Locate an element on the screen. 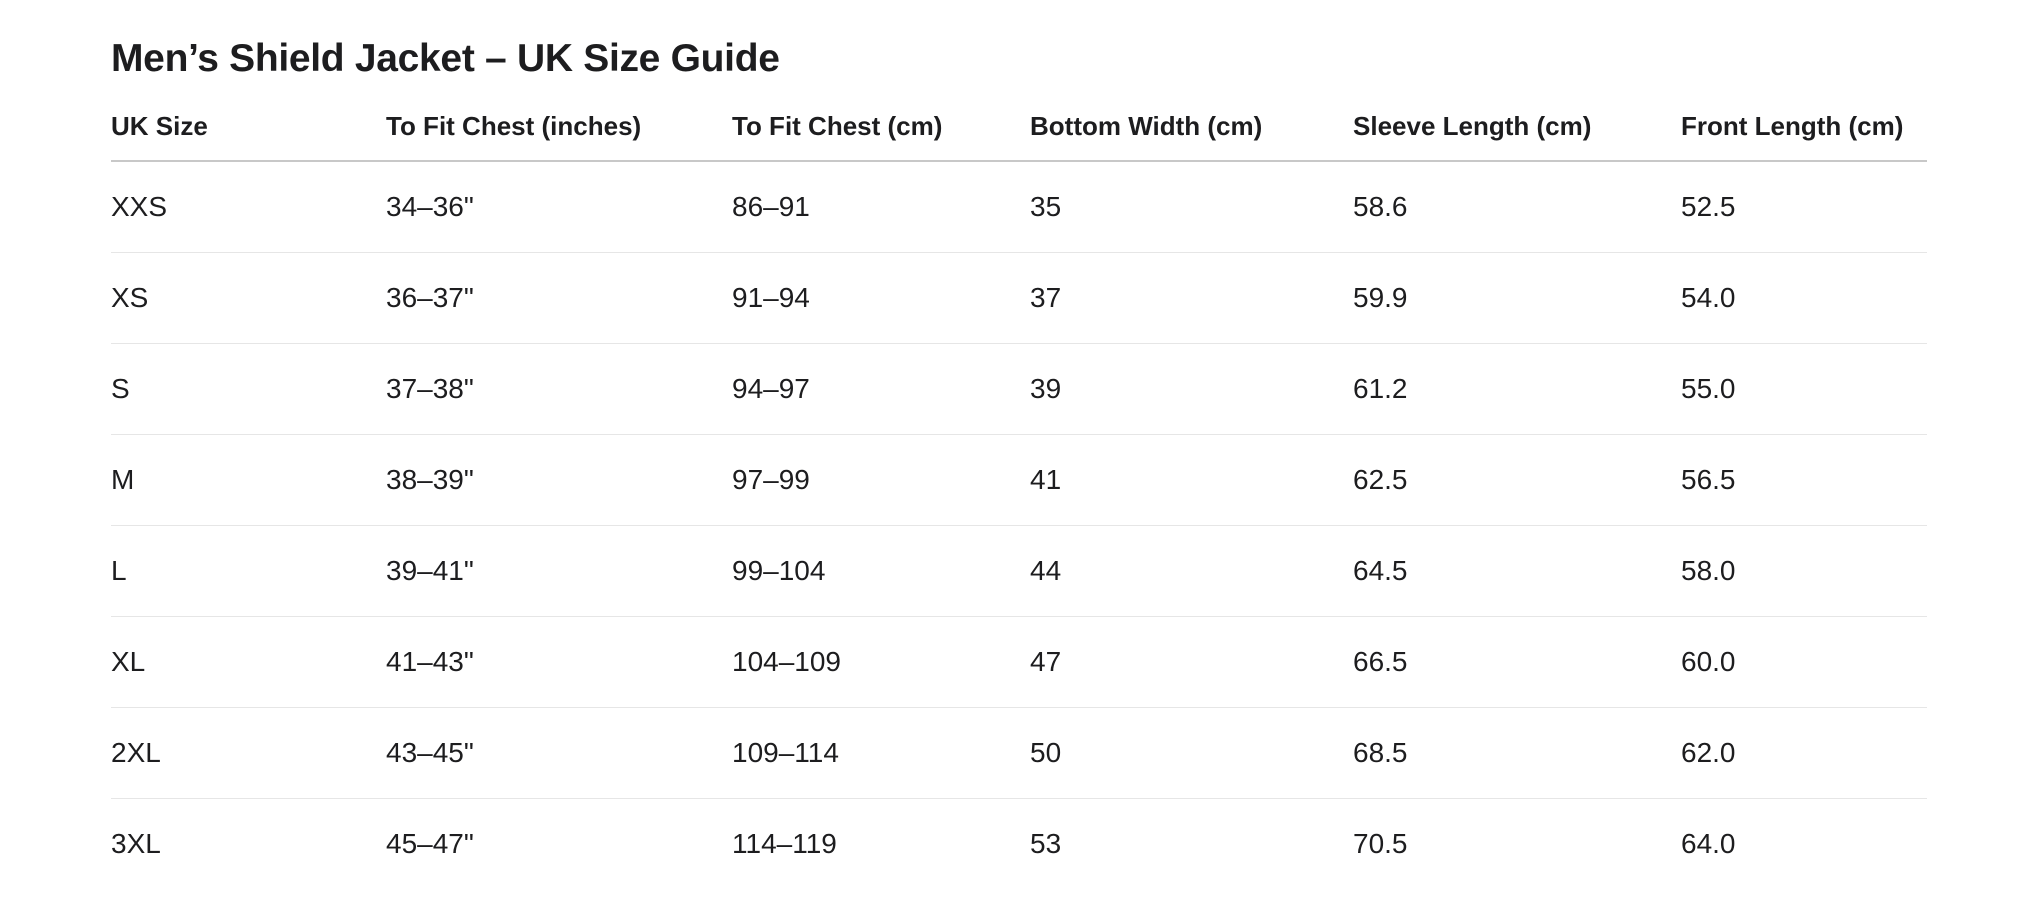  table-row: XXS 34–36" 86–91 35 58.6 52.5 is located at coordinates (1019, 207).